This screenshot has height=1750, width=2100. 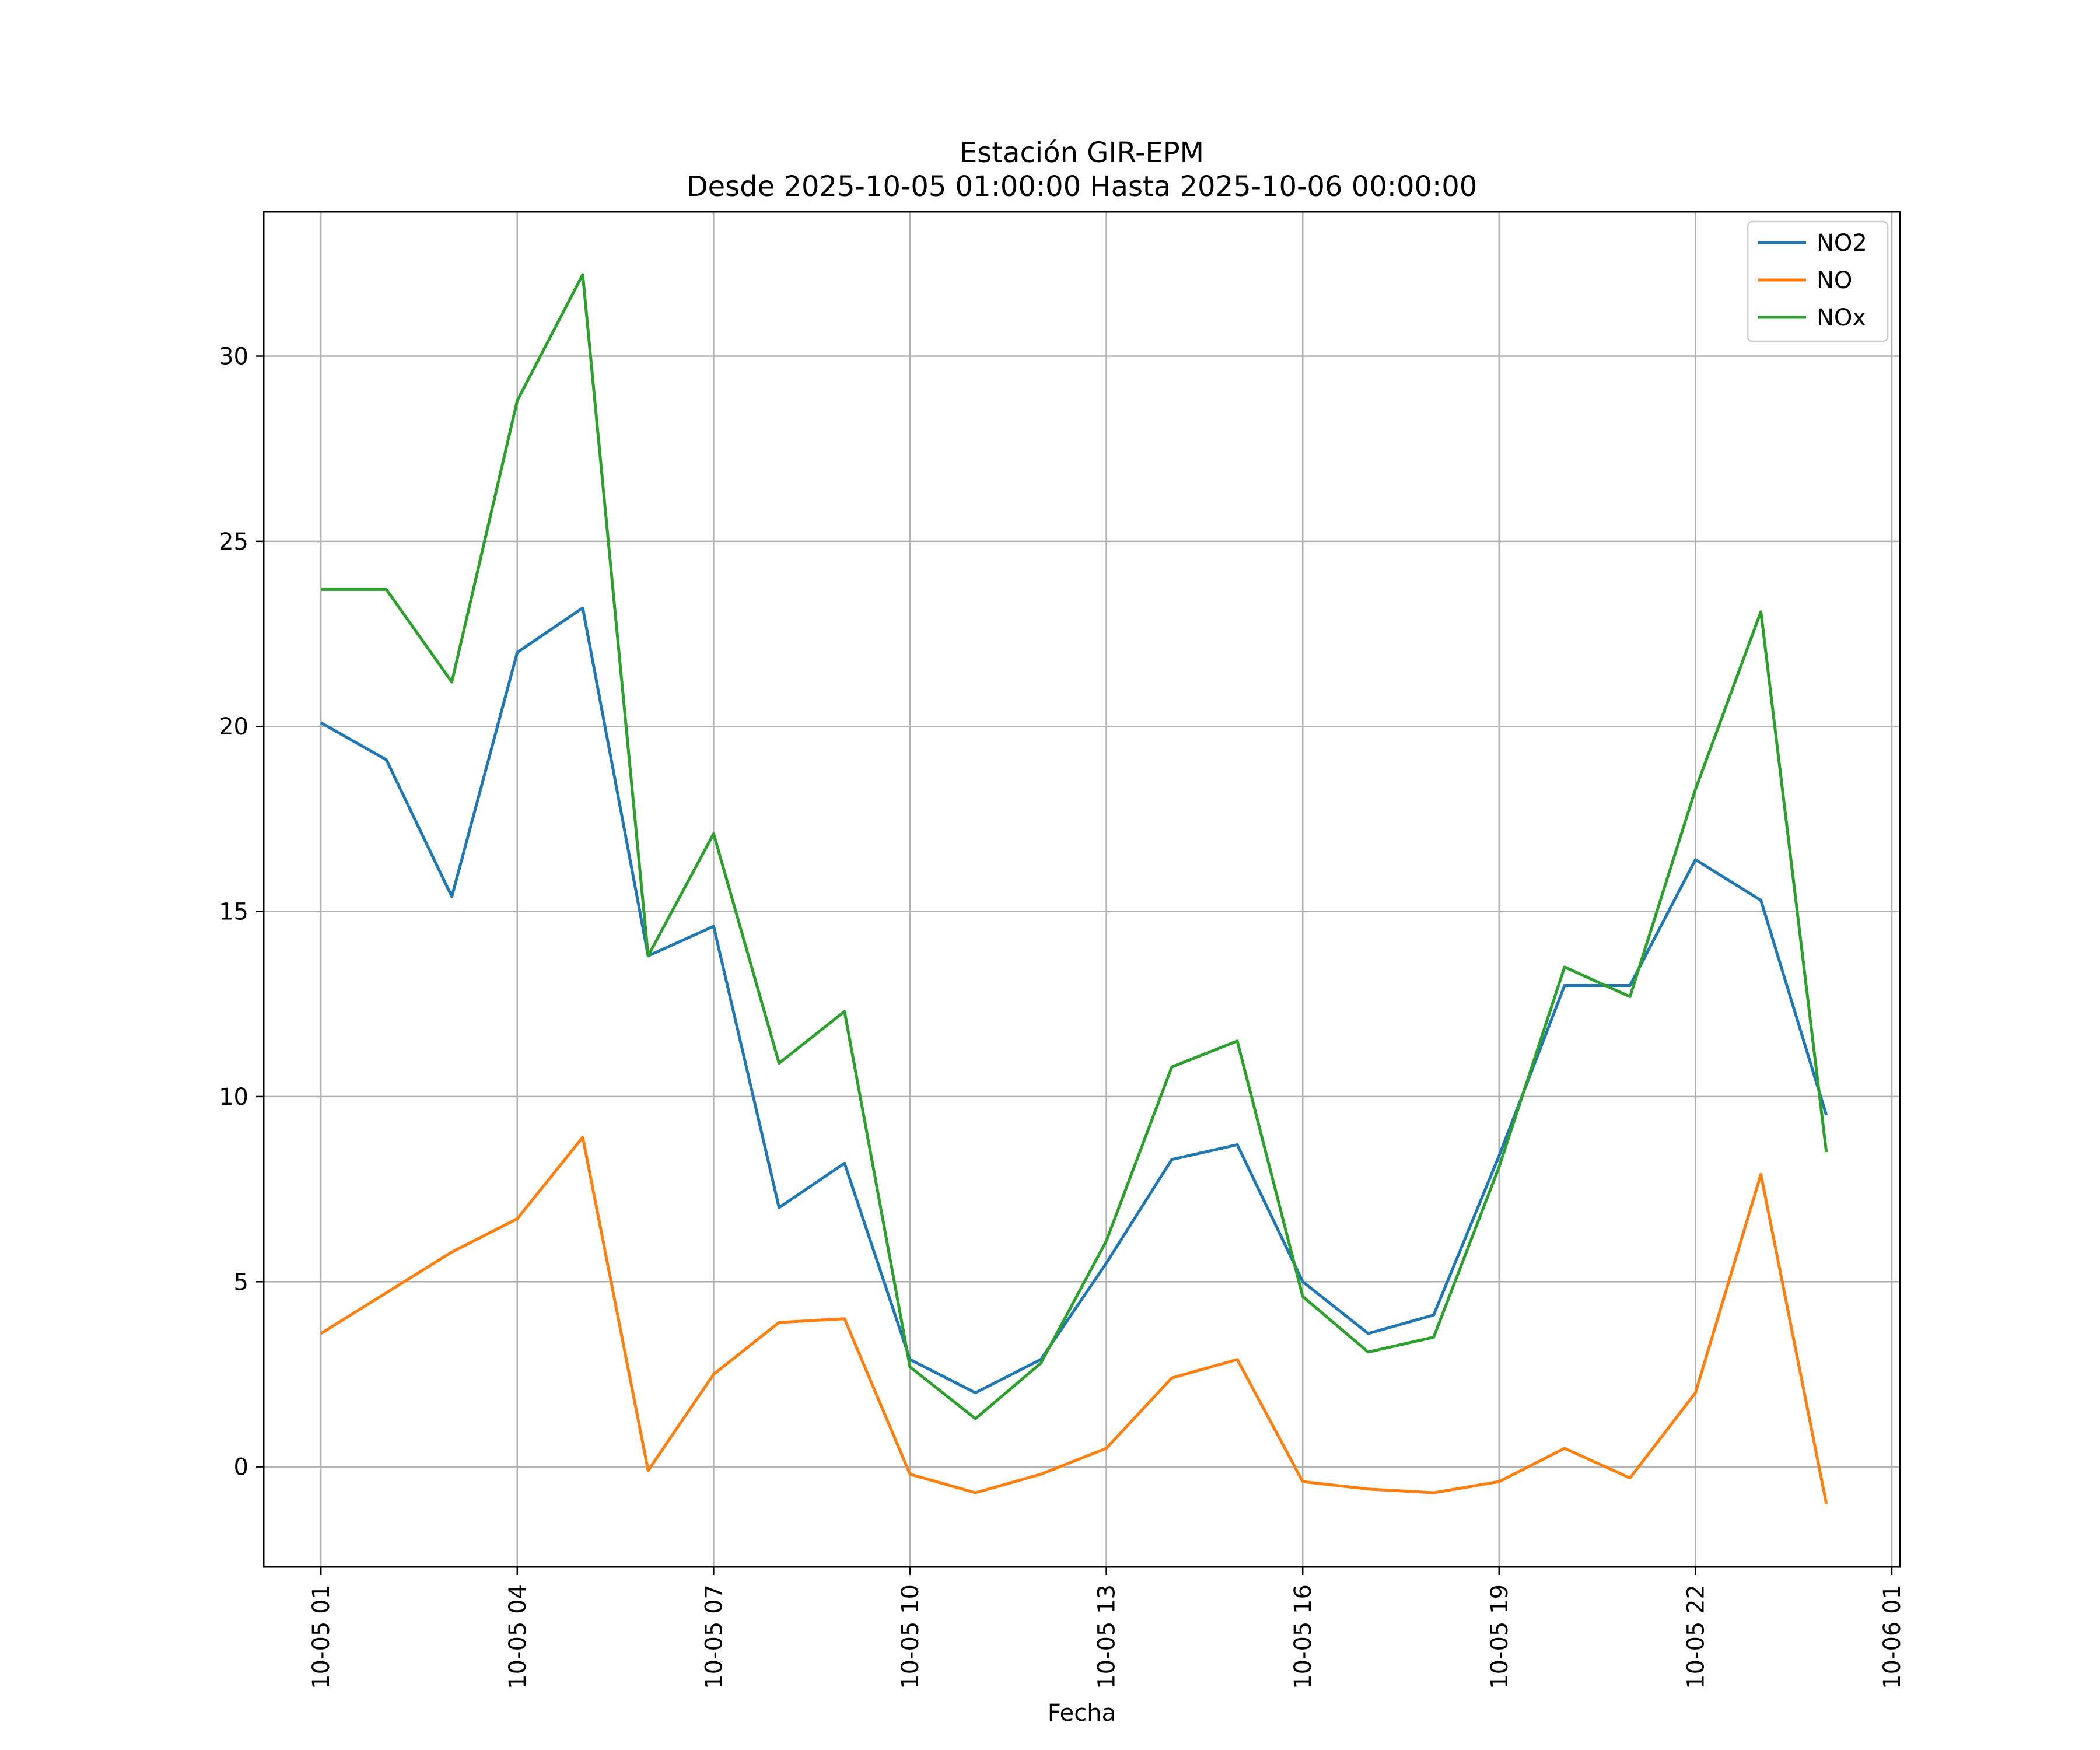 I want to click on y-tick-label: 30, so click(x=234, y=357).